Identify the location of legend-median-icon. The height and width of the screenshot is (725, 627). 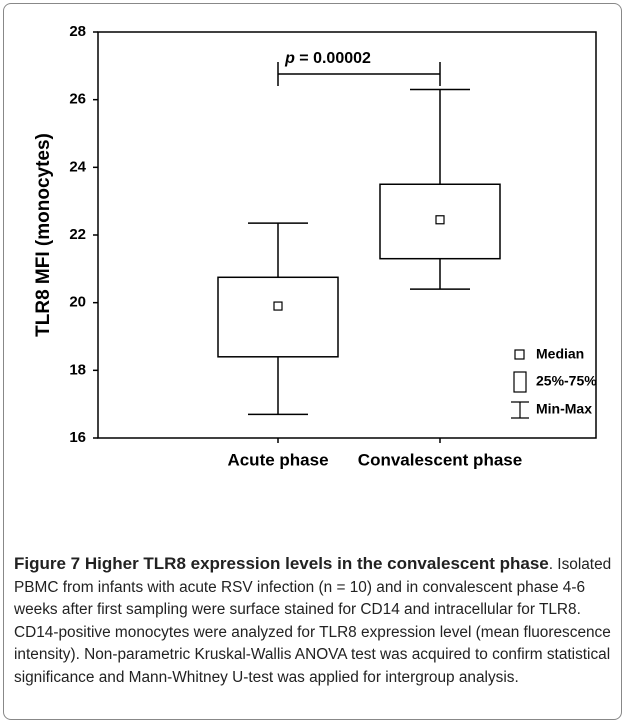
(519, 354).